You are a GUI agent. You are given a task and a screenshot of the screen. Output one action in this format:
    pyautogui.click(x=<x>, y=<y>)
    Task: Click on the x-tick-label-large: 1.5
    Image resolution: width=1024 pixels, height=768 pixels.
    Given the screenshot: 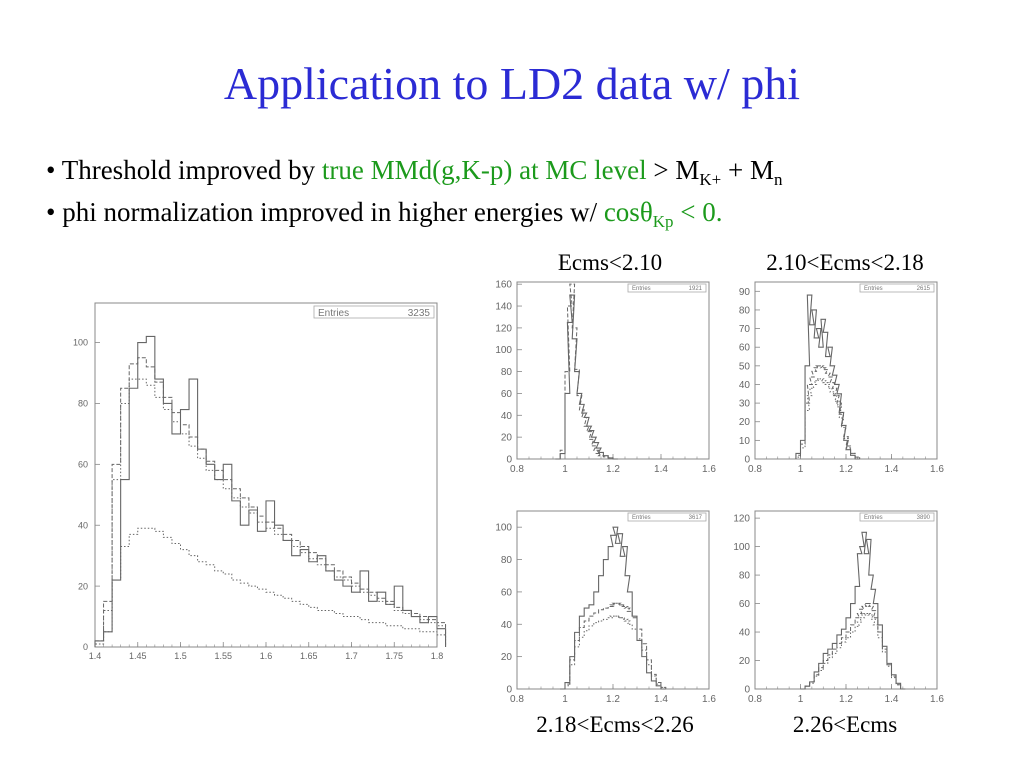 What is the action you would take?
    pyautogui.click(x=180, y=656)
    